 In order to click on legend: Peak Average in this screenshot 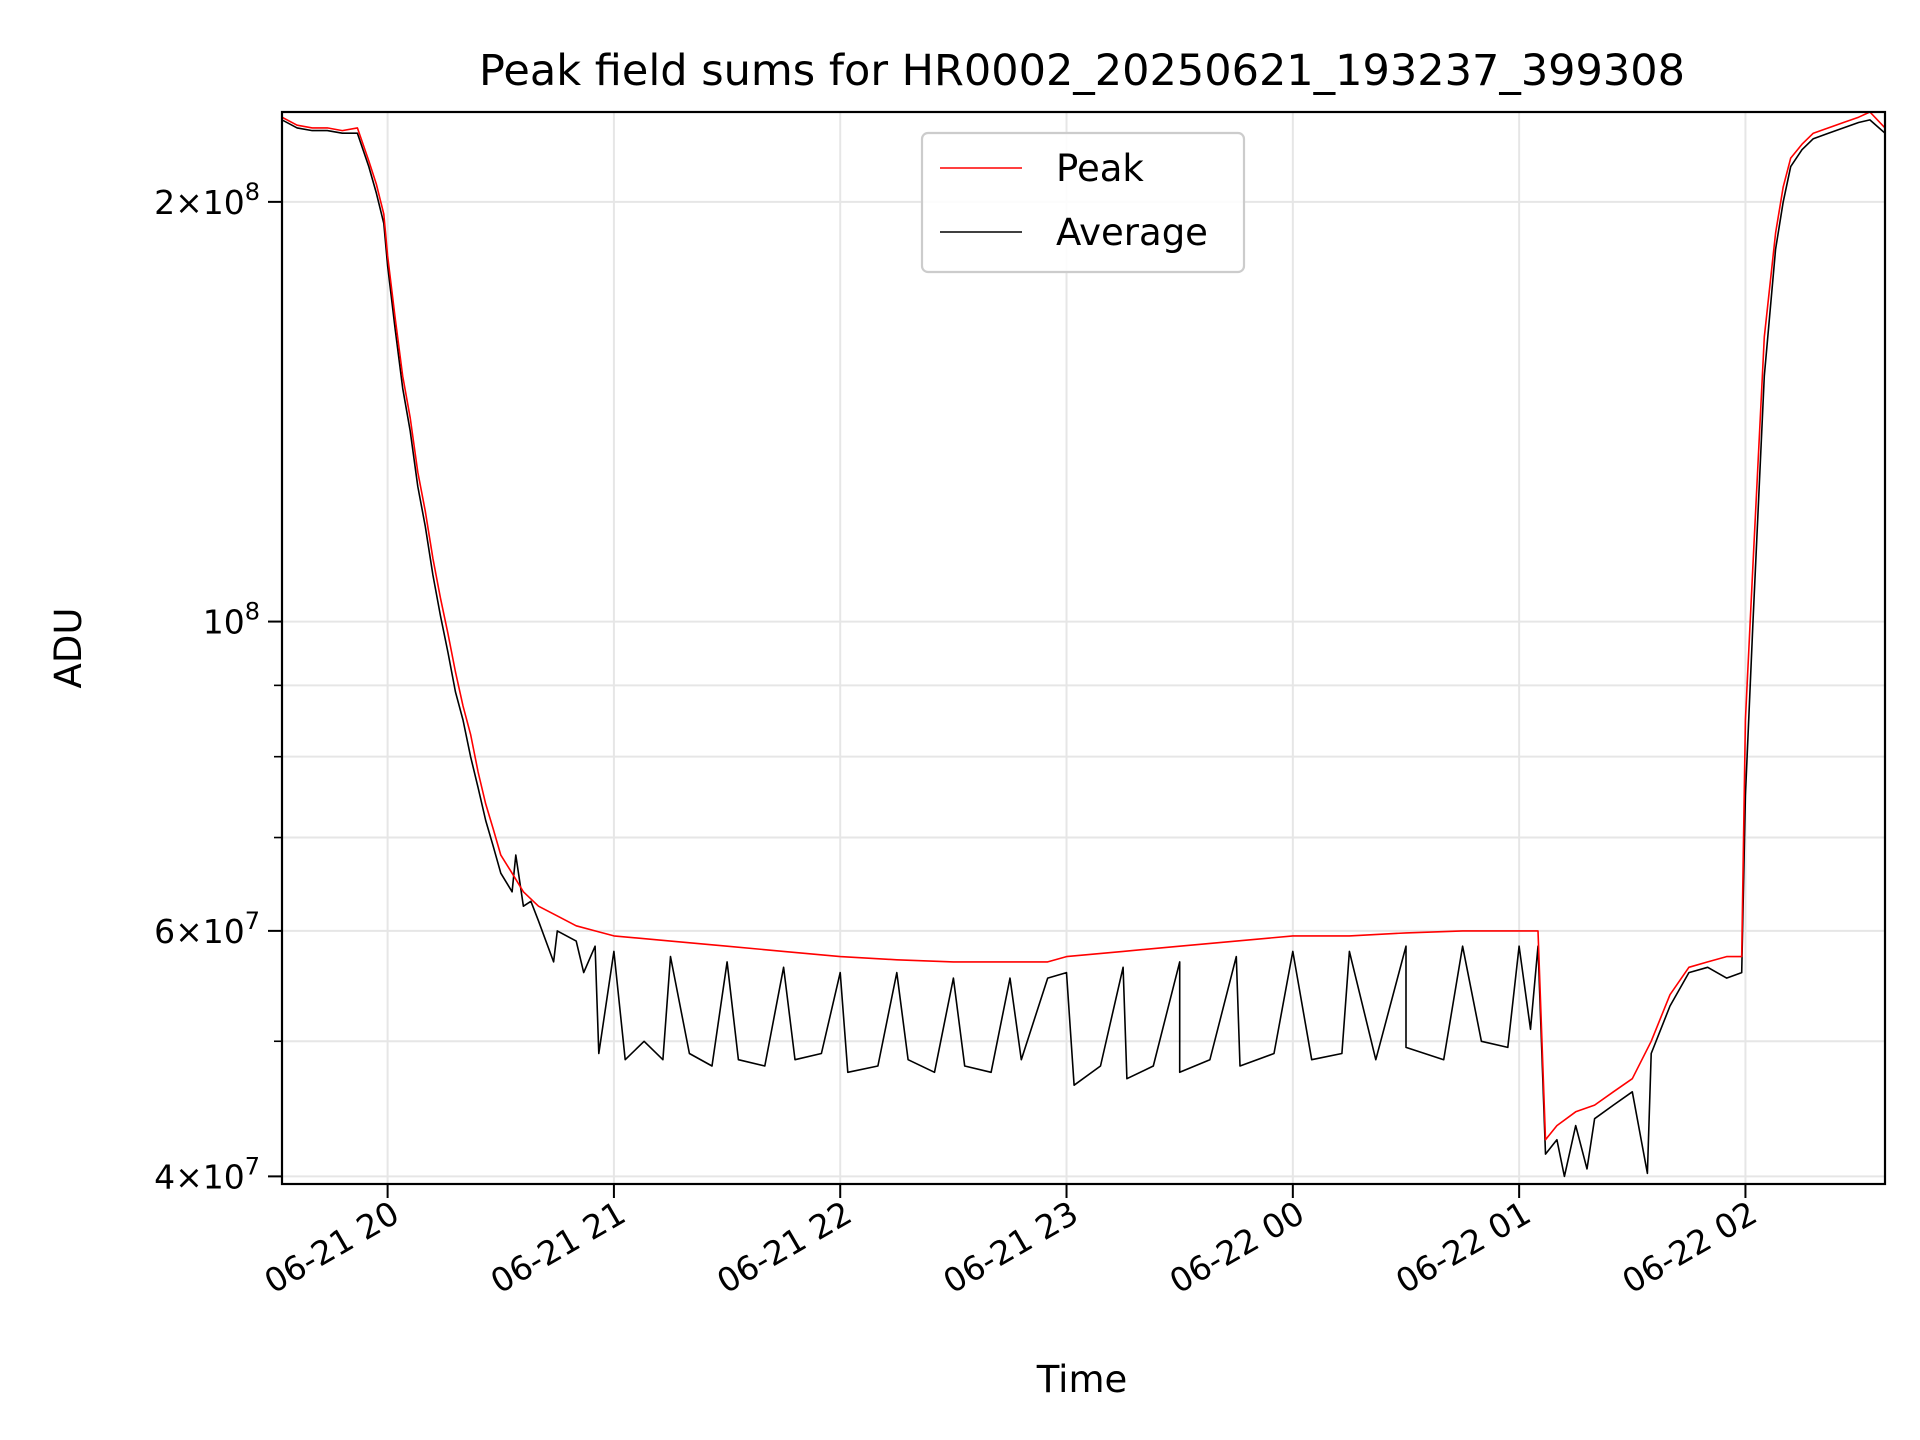, I will do `click(1083, 202)`.